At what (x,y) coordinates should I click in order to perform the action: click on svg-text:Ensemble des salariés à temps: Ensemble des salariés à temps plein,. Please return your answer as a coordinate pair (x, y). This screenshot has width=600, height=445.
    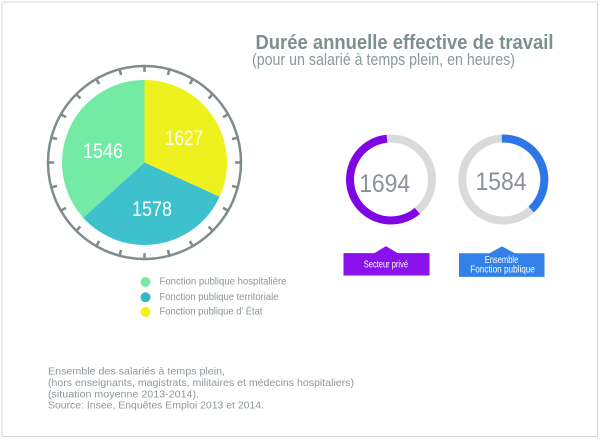
    Looking at the image, I should click on (136, 372).